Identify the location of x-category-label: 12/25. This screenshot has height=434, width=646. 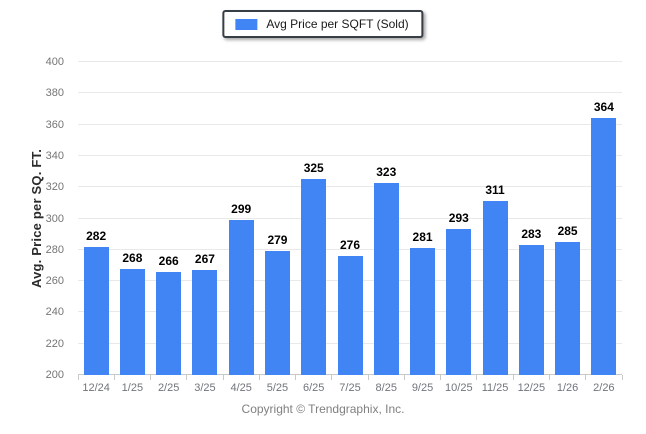
(531, 388).